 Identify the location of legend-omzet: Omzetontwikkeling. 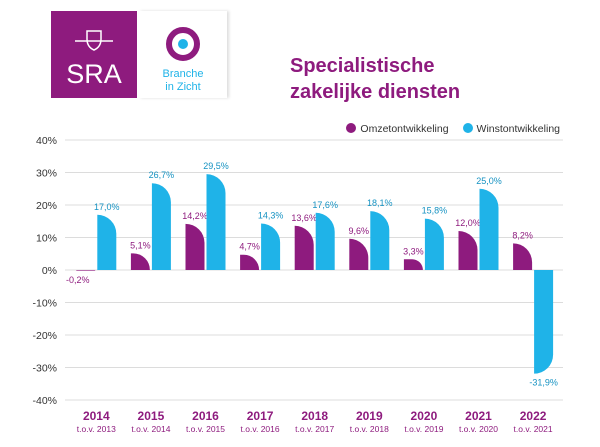
(397, 129).